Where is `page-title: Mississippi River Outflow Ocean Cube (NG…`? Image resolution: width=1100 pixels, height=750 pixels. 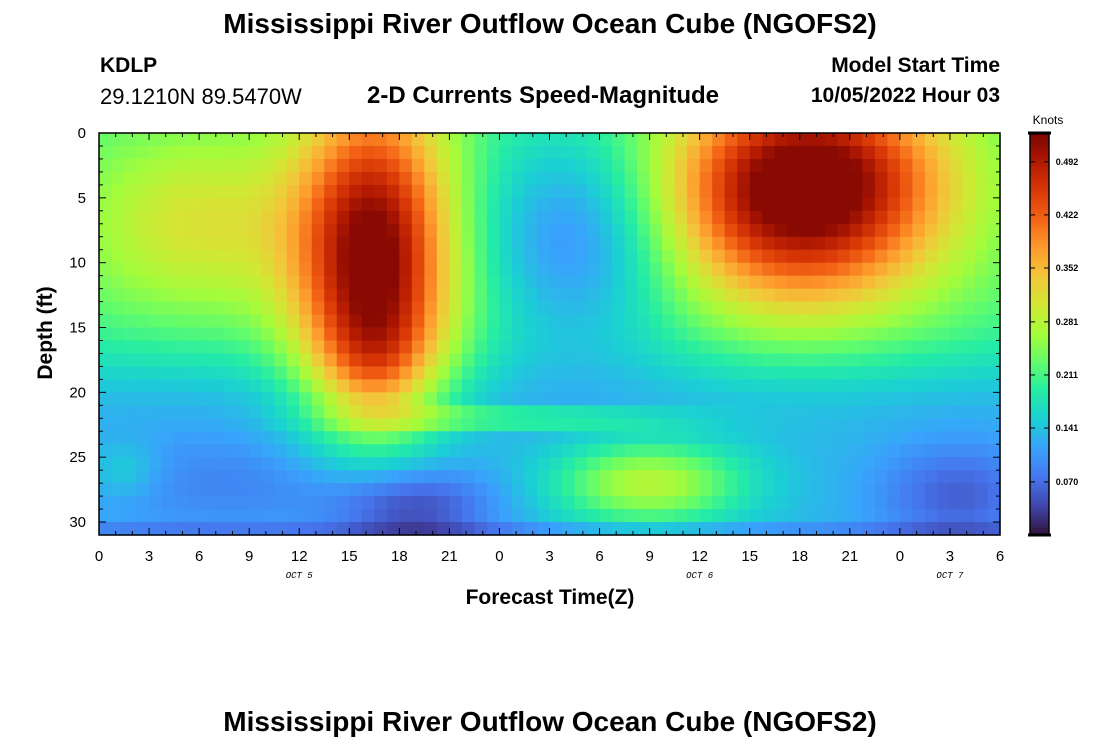 page-title: Mississippi River Outflow Ocean Cube (NG… is located at coordinates (550, 23).